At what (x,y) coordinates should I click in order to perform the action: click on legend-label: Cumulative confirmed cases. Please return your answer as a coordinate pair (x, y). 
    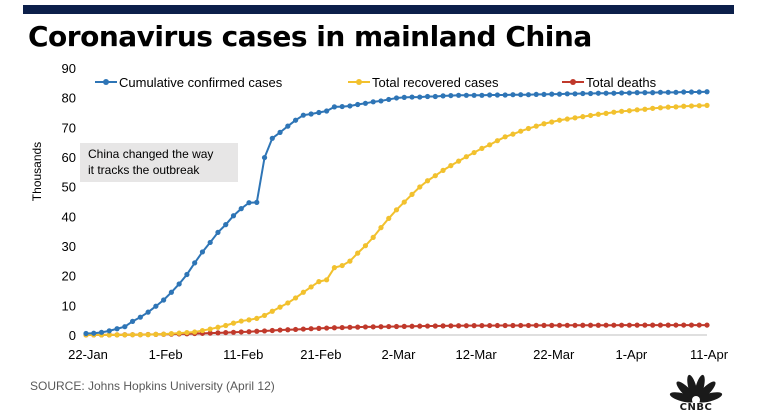
    Looking at the image, I should click on (201, 82).